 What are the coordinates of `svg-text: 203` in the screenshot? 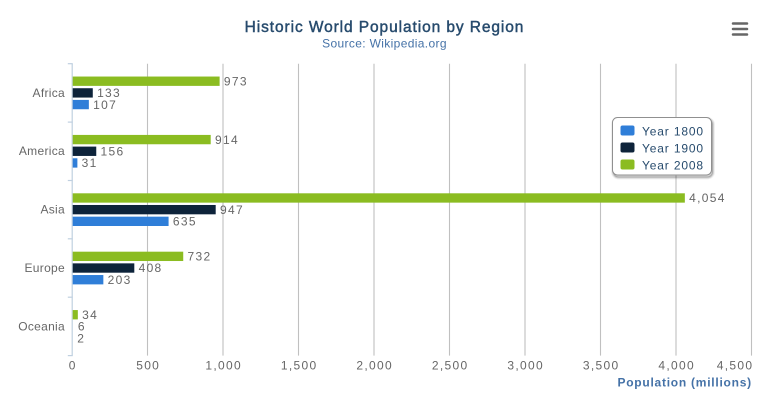 It's located at (120, 280).